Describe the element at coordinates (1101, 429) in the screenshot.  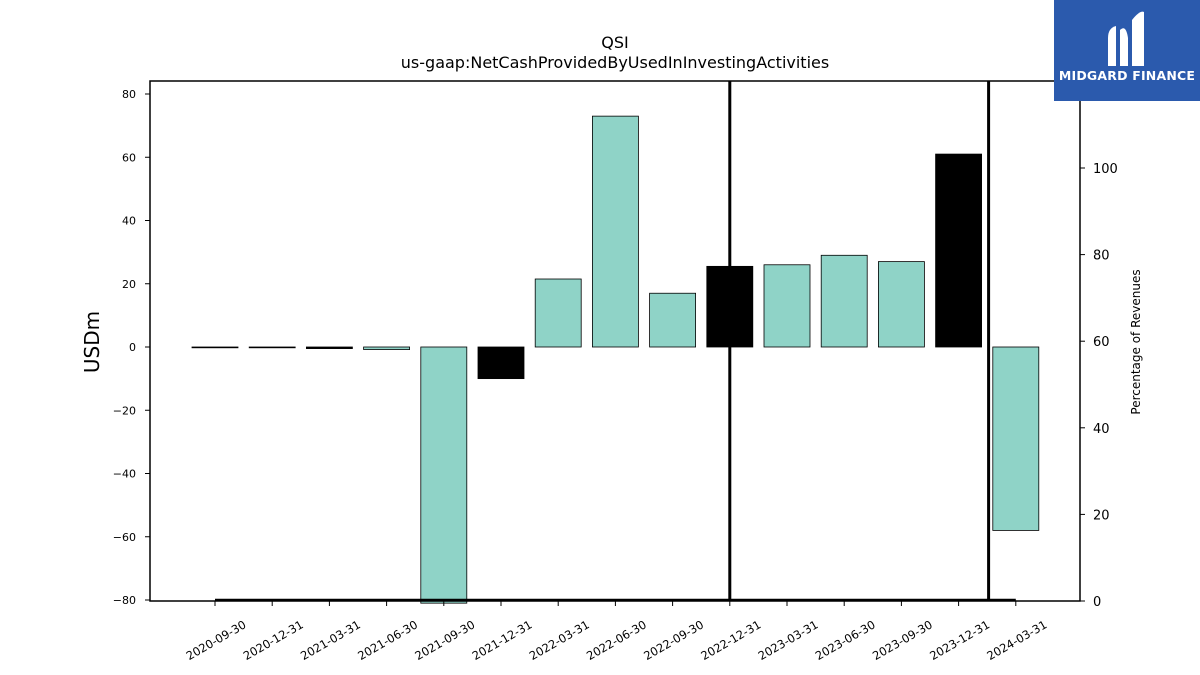
I see `y2-tick-label: 40` at that location.